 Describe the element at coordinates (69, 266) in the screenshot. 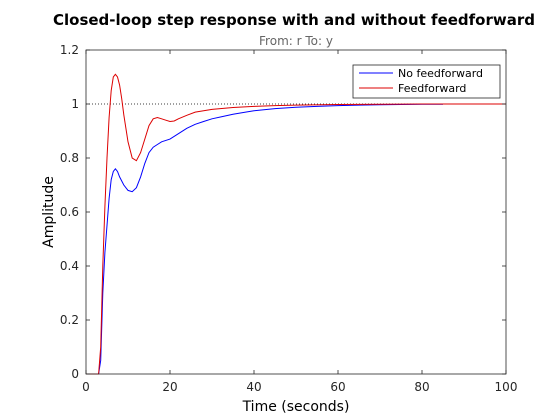

I see `y-tick-label: 0.4` at that location.